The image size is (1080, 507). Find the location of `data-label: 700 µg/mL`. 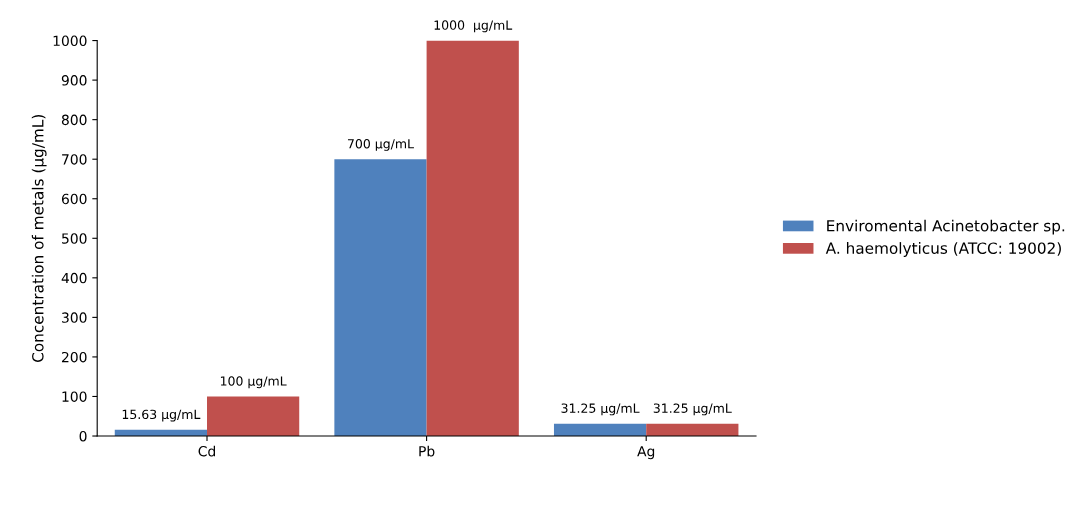

data-label: 700 µg/mL is located at coordinates (380, 144).